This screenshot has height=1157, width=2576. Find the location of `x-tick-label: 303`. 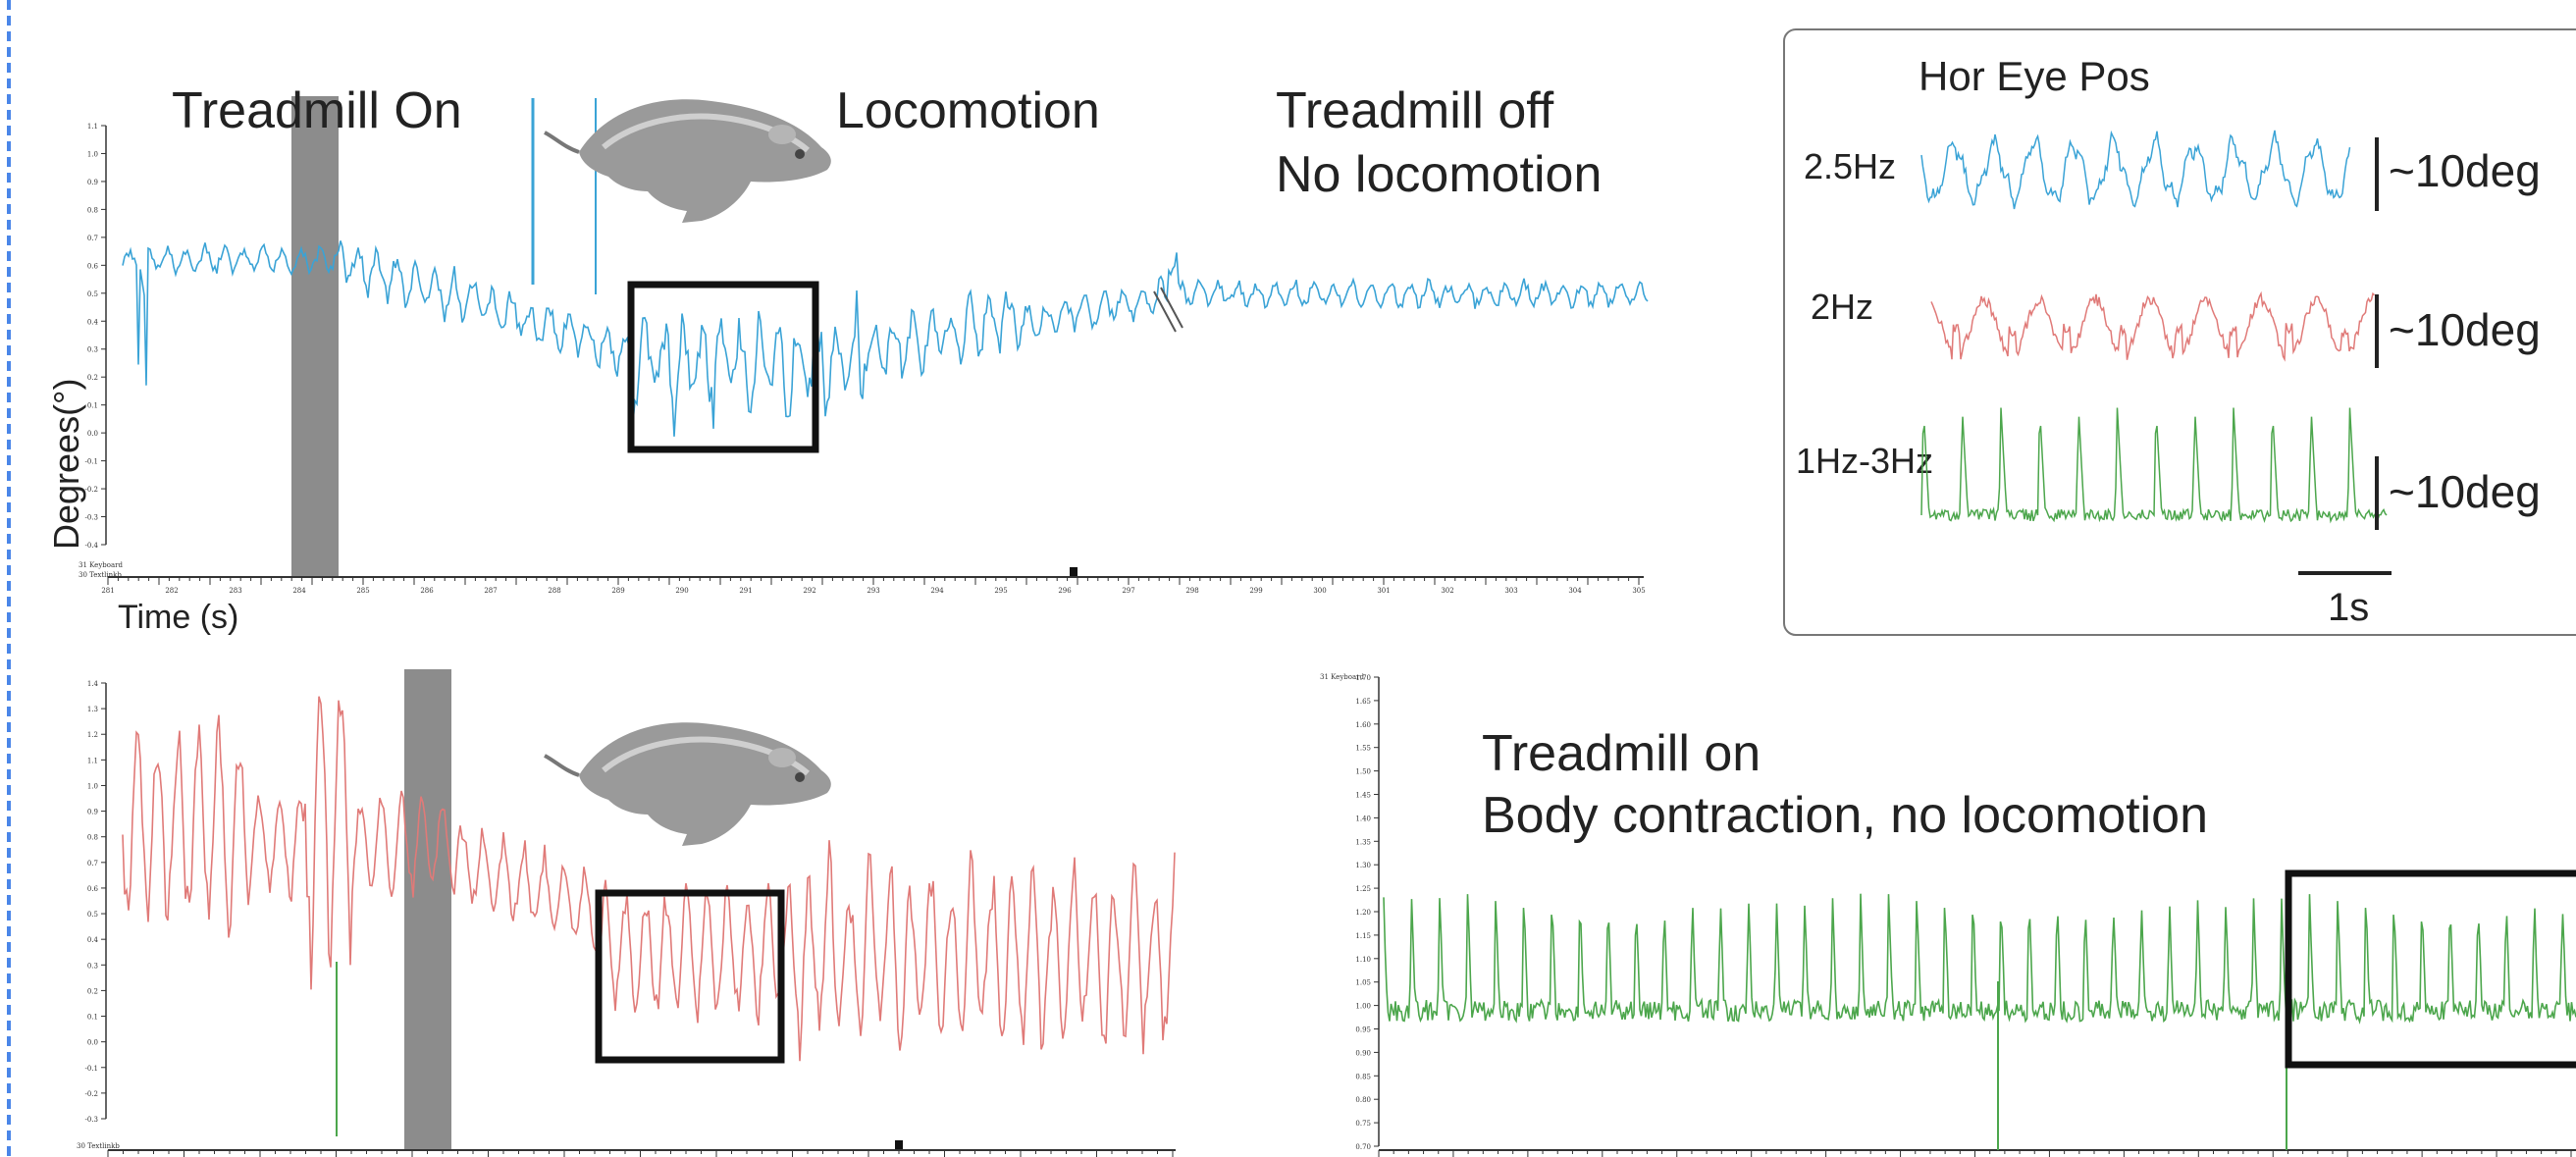

x-tick-label: 303 is located at coordinates (1510, 591).